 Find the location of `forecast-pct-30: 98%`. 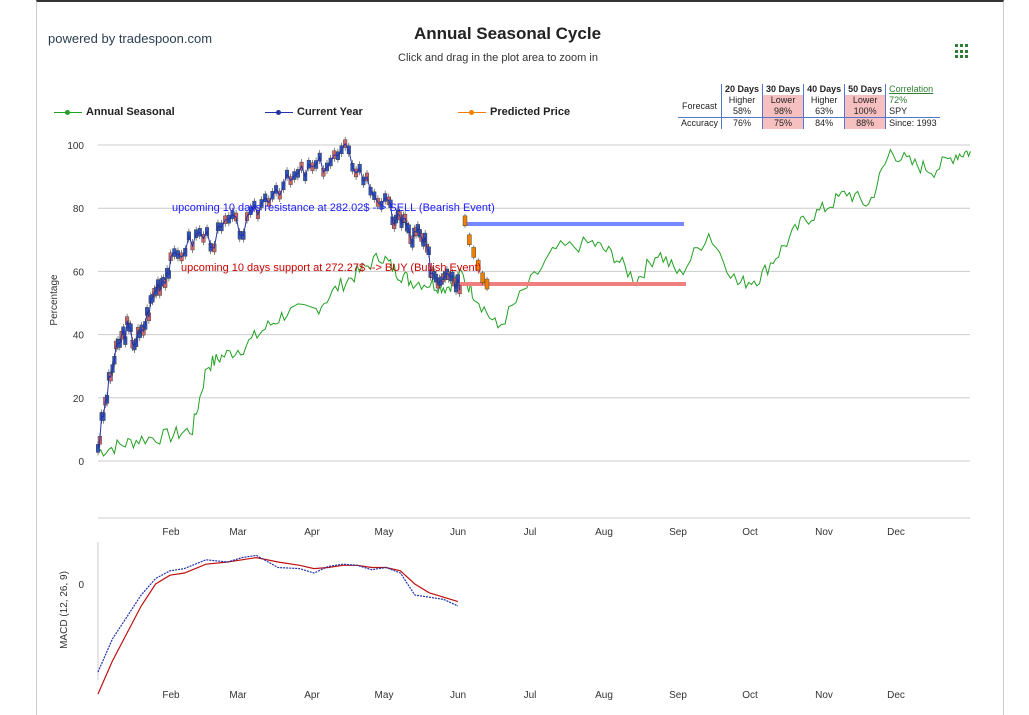

forecast-pct-30: 98% is located at coordinates (783, 112).